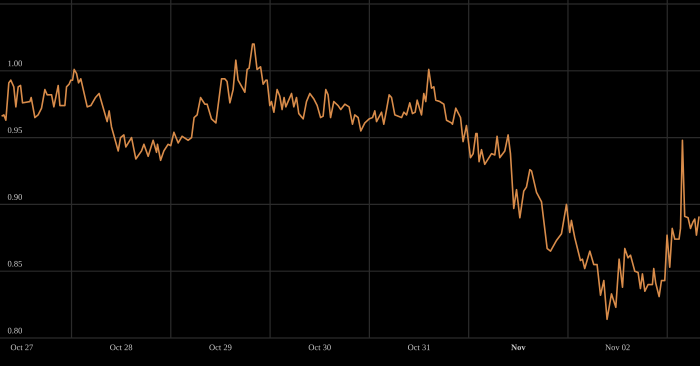 This screenshot has height=366, width=700. Describe the element at coordinates (319, 347) in the screenshot. I see `x-tick-label: Oct 30` at that location.